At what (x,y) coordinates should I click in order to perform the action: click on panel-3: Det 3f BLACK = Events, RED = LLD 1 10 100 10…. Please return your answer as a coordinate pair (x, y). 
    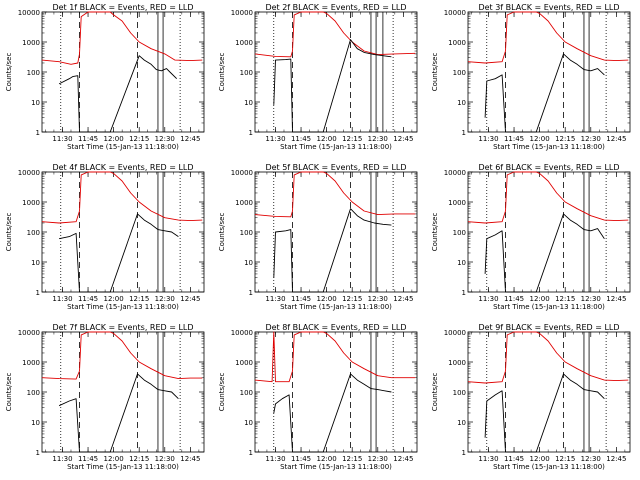
    Looking at the image, I should click on (531, 77).